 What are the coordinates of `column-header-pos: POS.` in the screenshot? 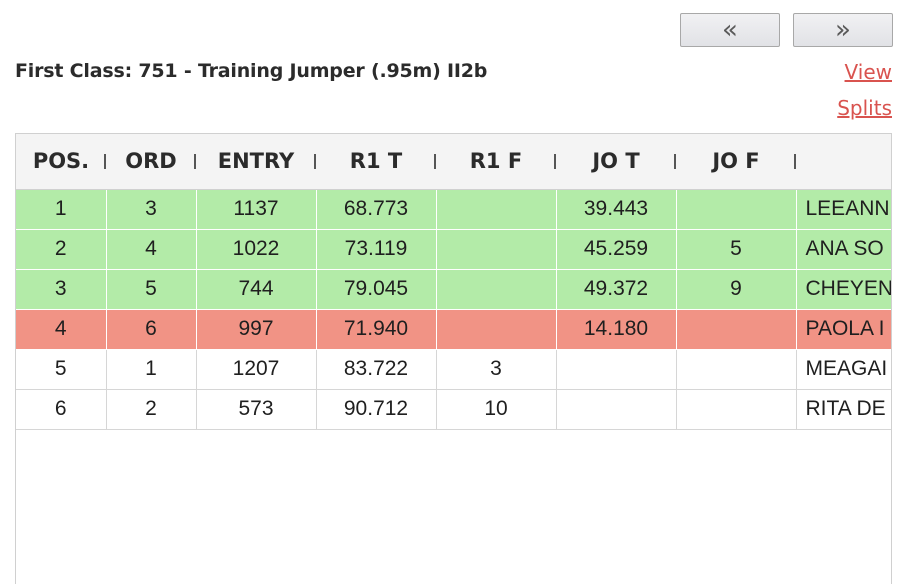 It's located at (61, 162).